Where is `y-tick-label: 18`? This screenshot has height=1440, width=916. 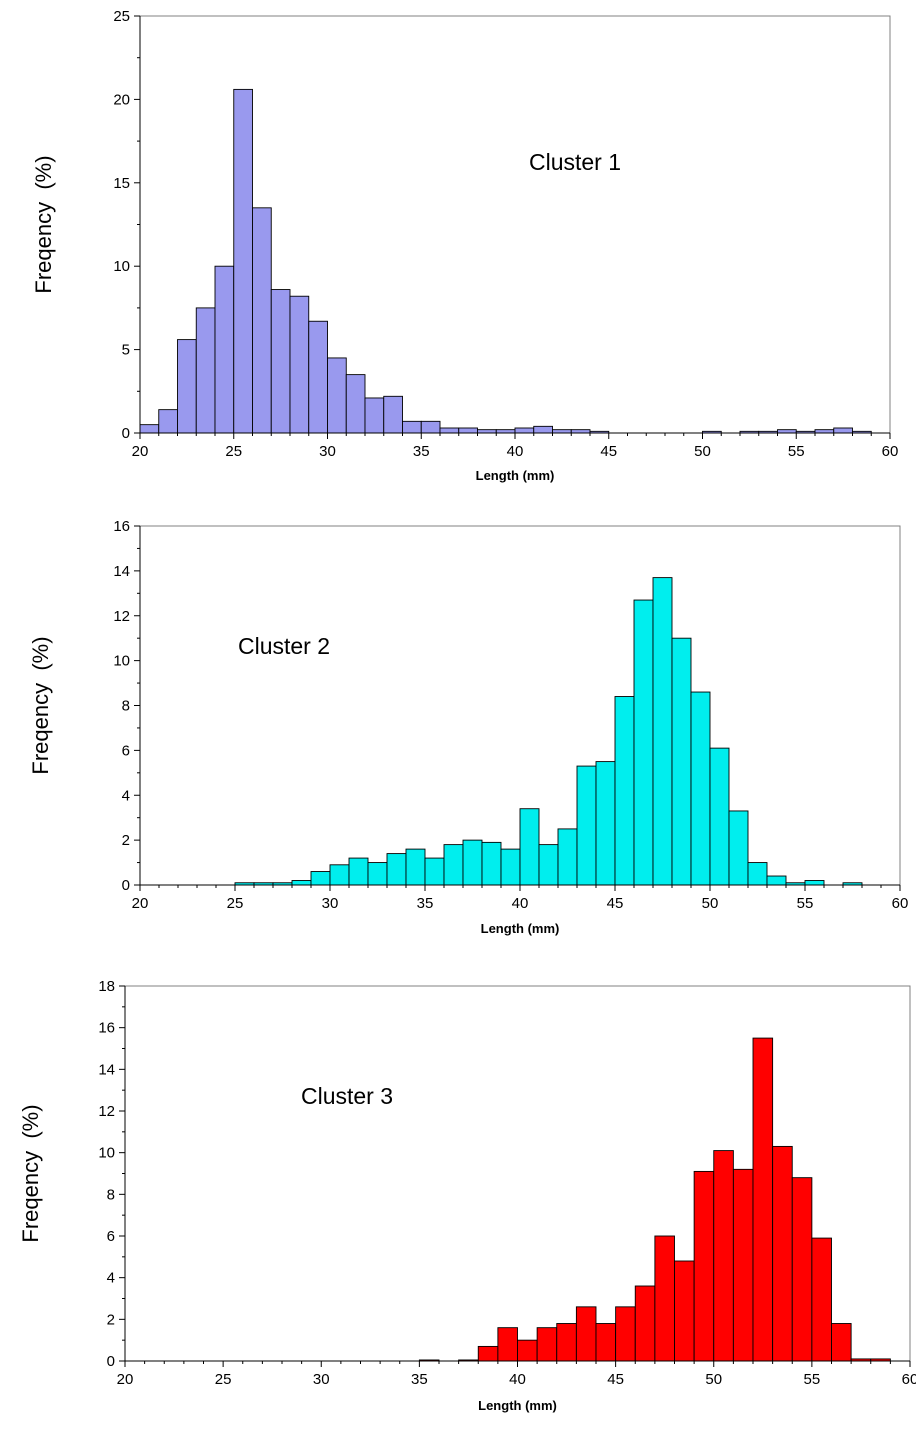 y-tick-label: 18 is located at coordinates (106, 986).